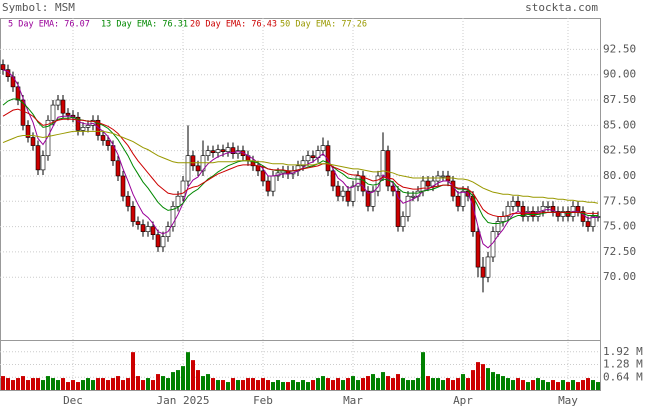 The width and height of the screenshot is (655, 406). Describe the element at coordinates (73, 400) in the screenshot. I see `x-tick-label: Dec` at that location.